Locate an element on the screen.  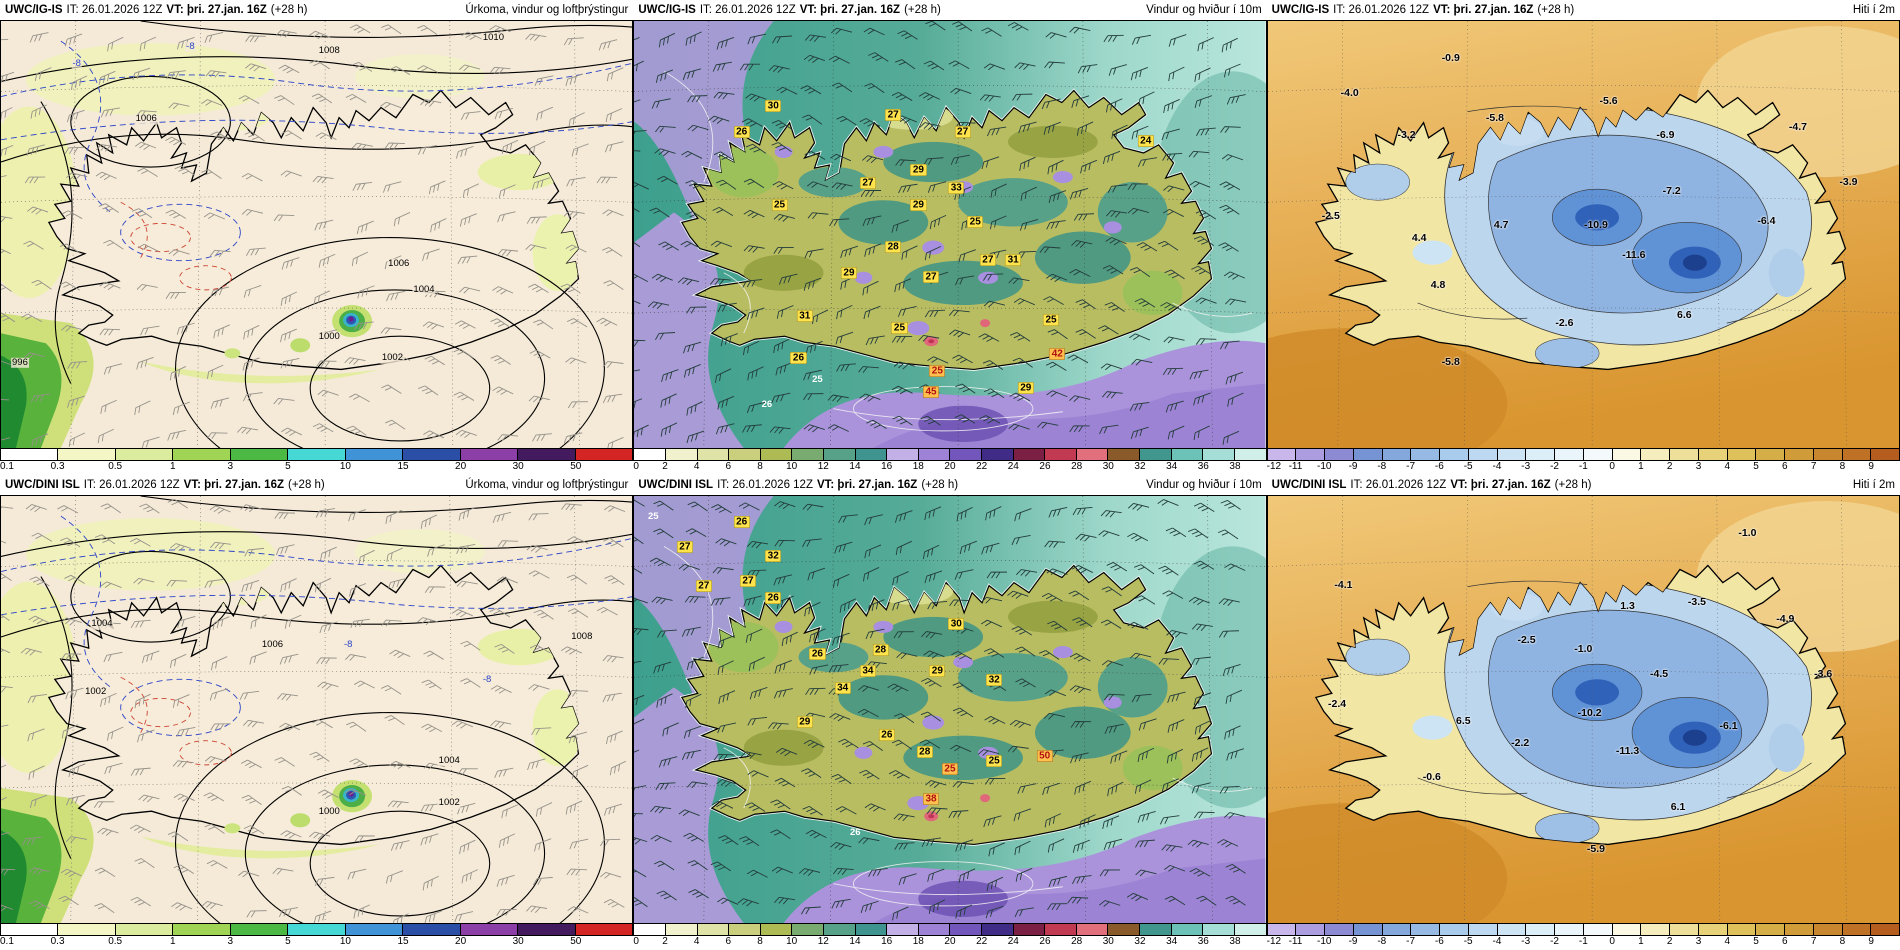
dashed-contours-red is located at coordinates (176, 721).